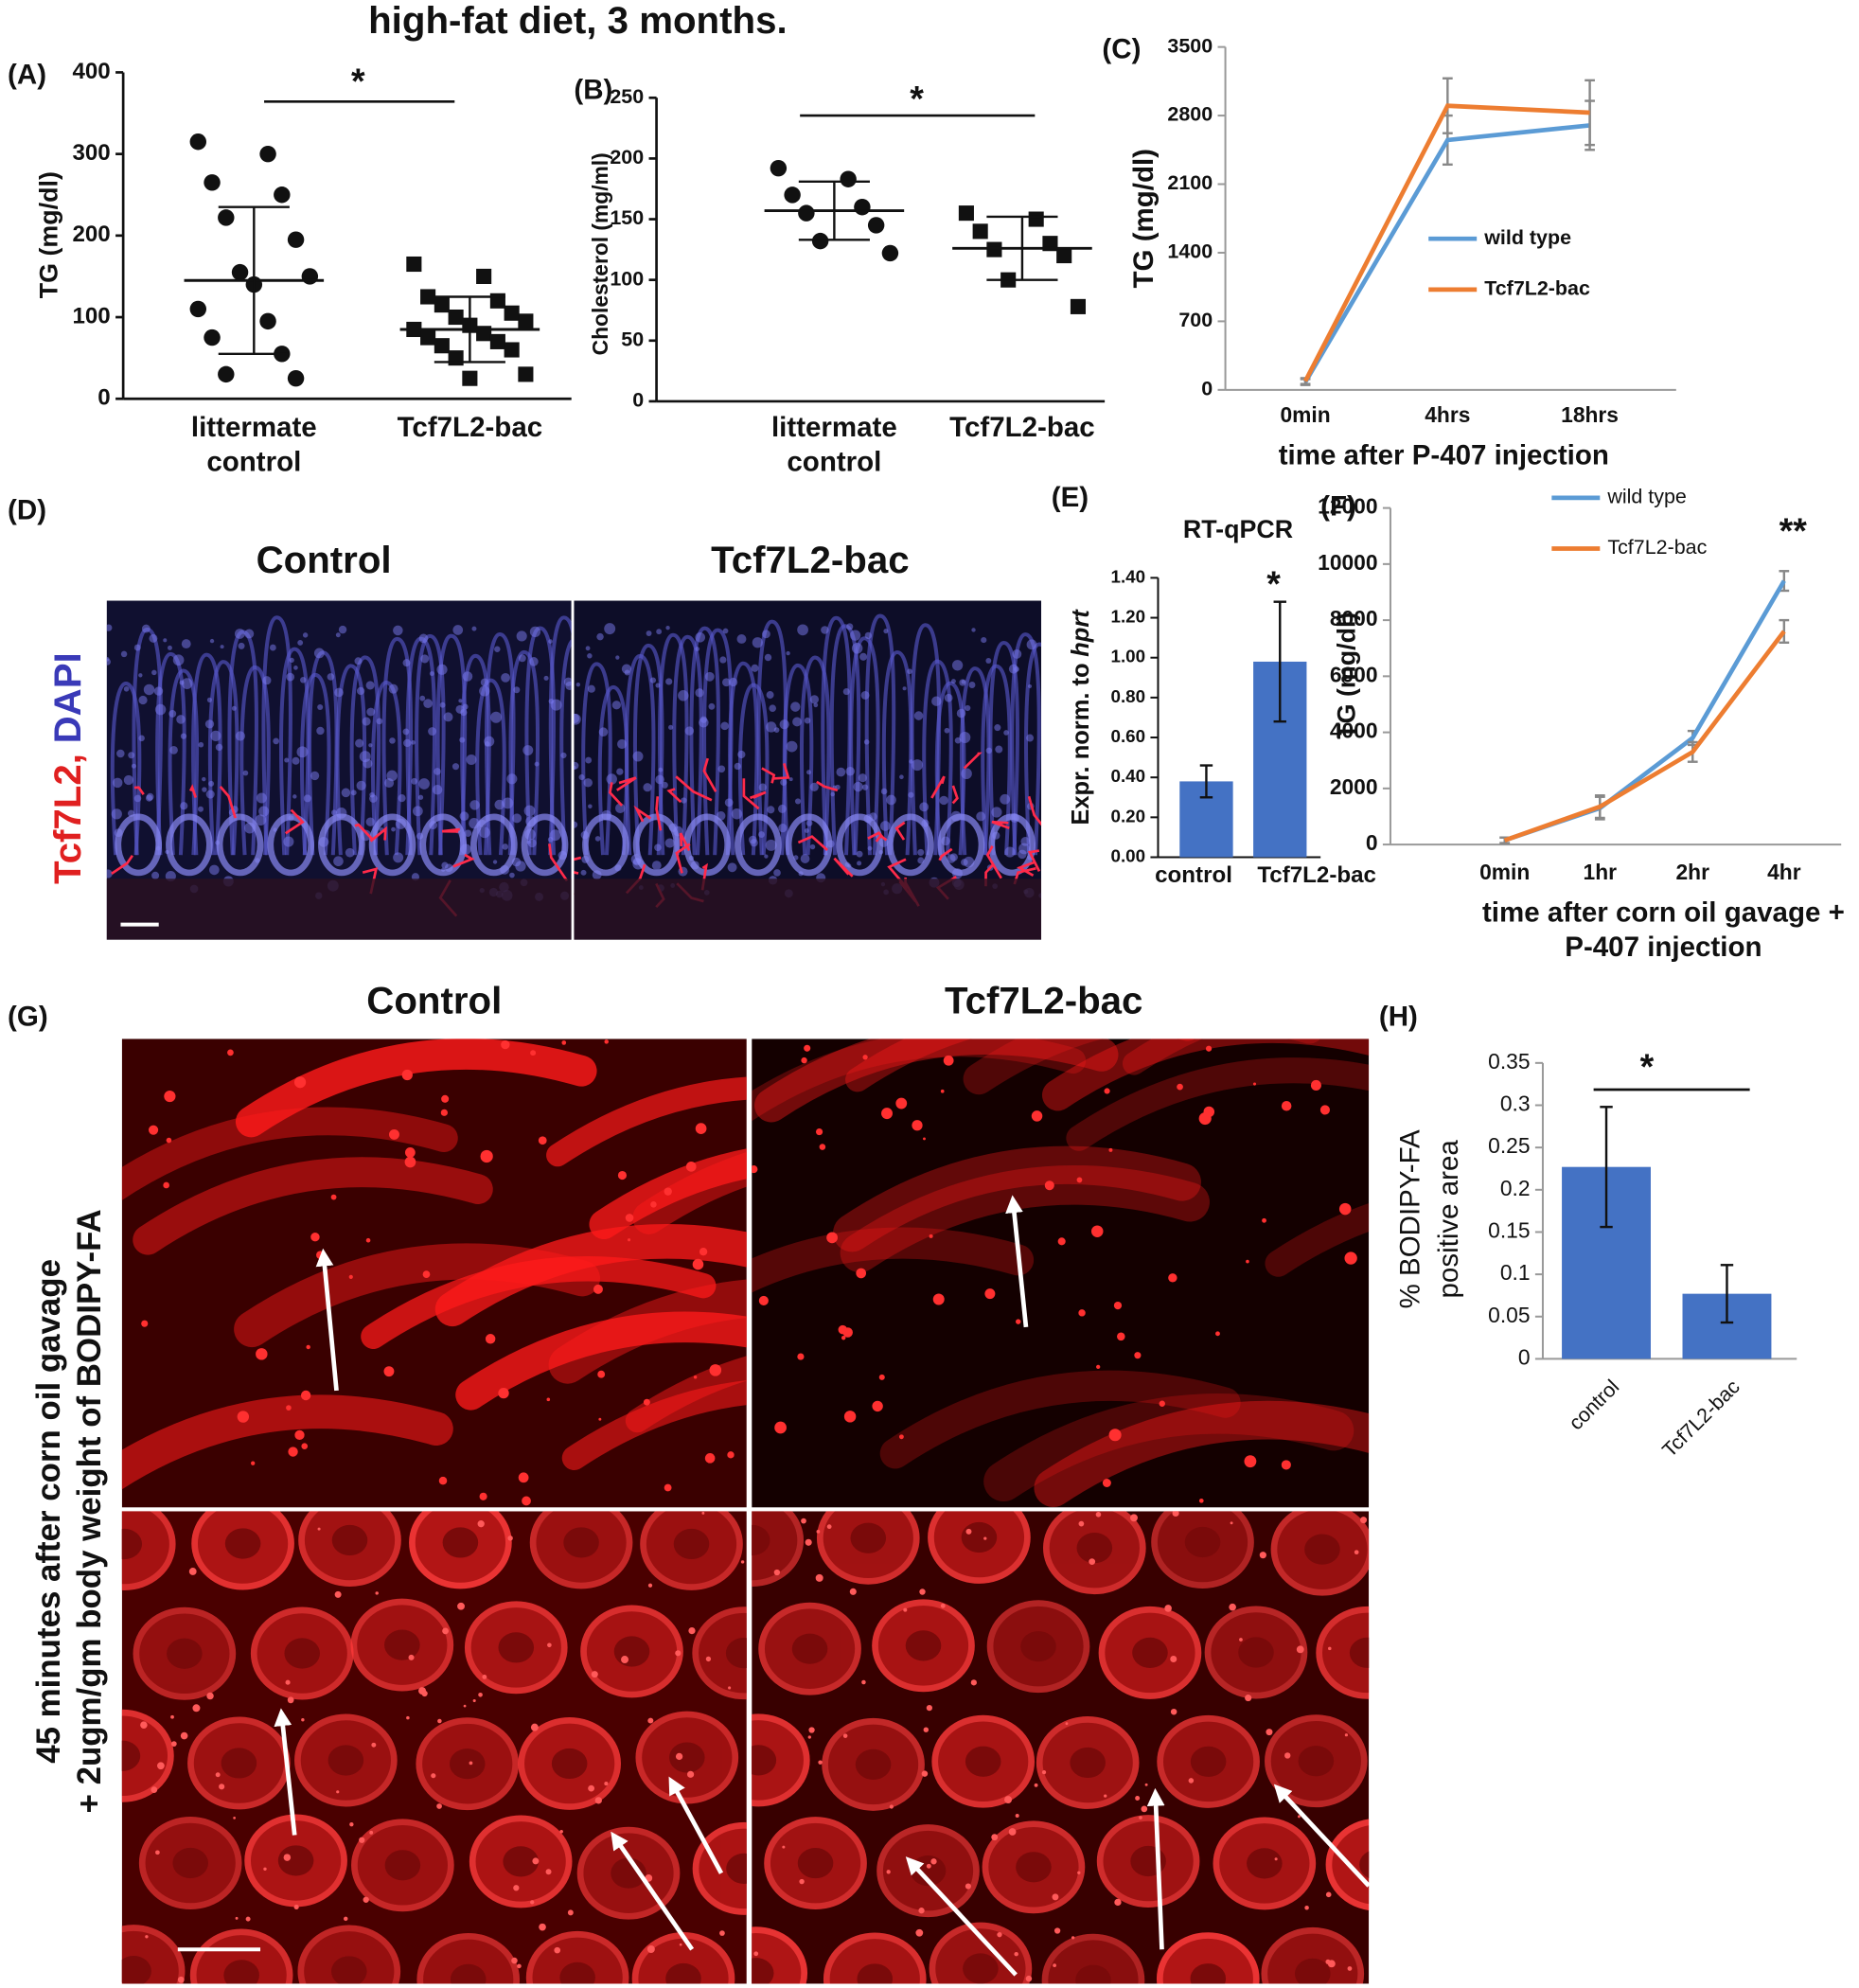 This screenshot has height=1988, width=1859. I want to click on y-axis-label-text: TG (mg/dl), so click(1144, 218).